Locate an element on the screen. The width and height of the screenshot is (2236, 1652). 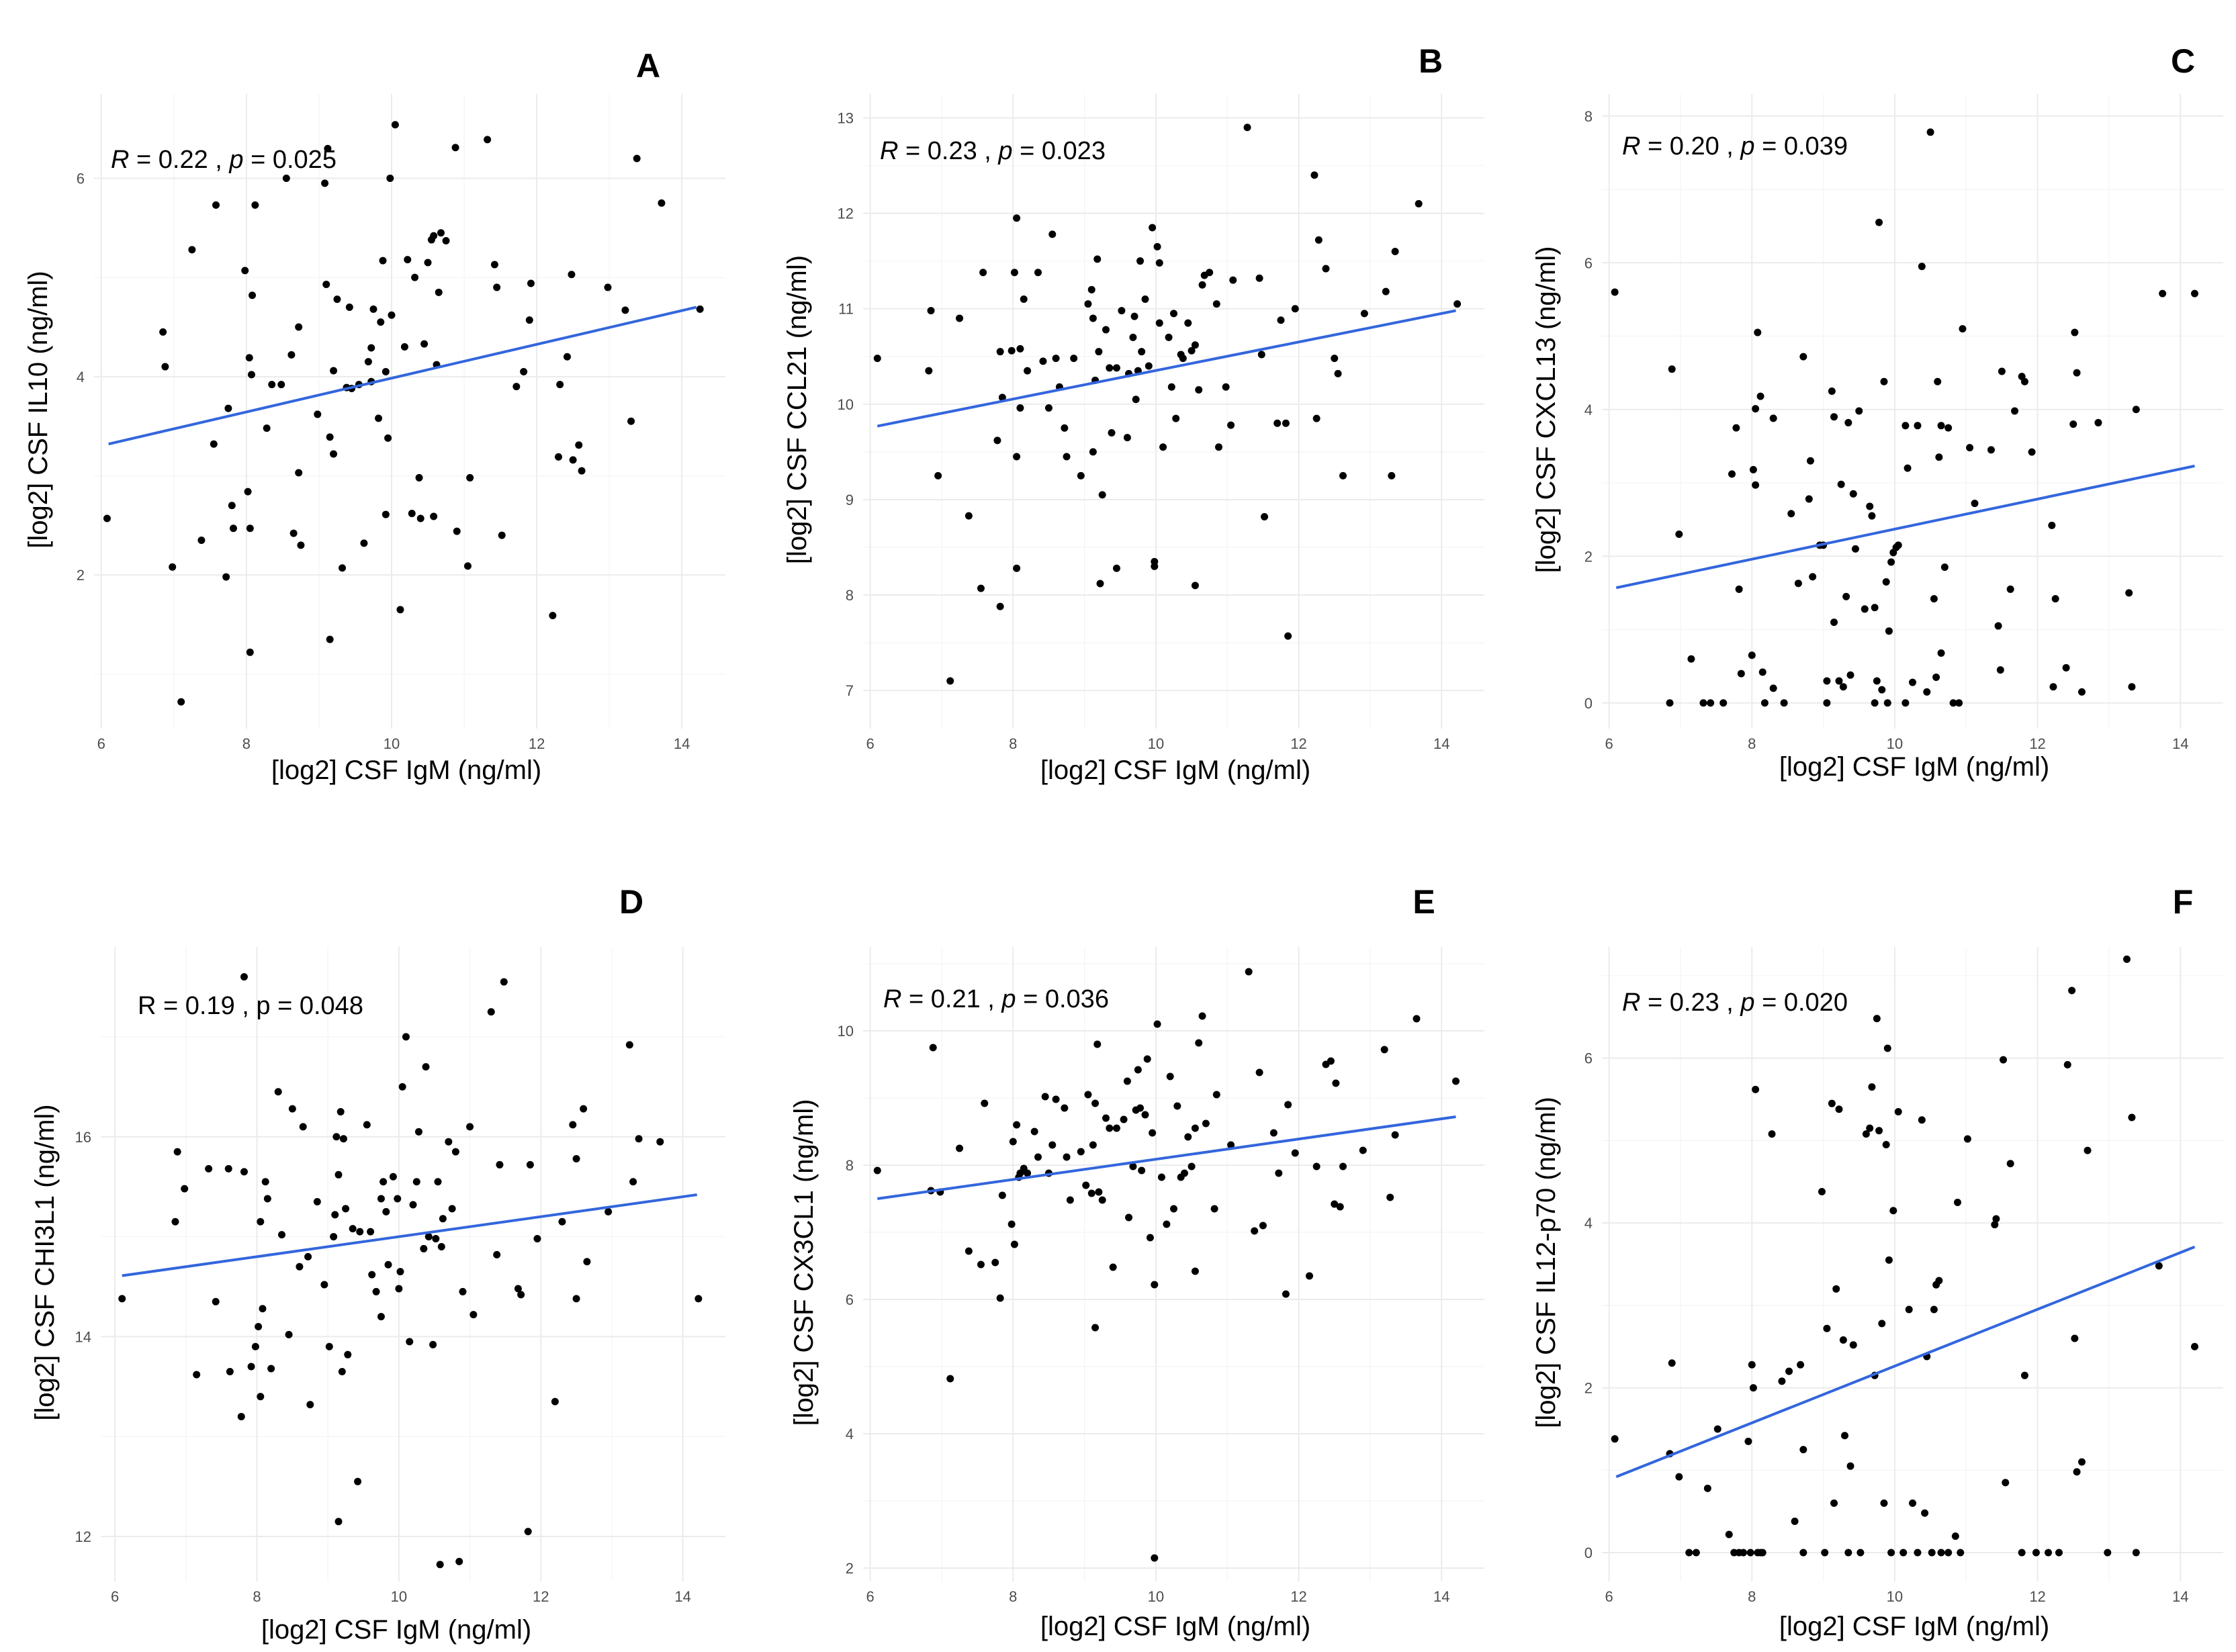
x-tick-label: 8 is located at coordinates (1752, 743).